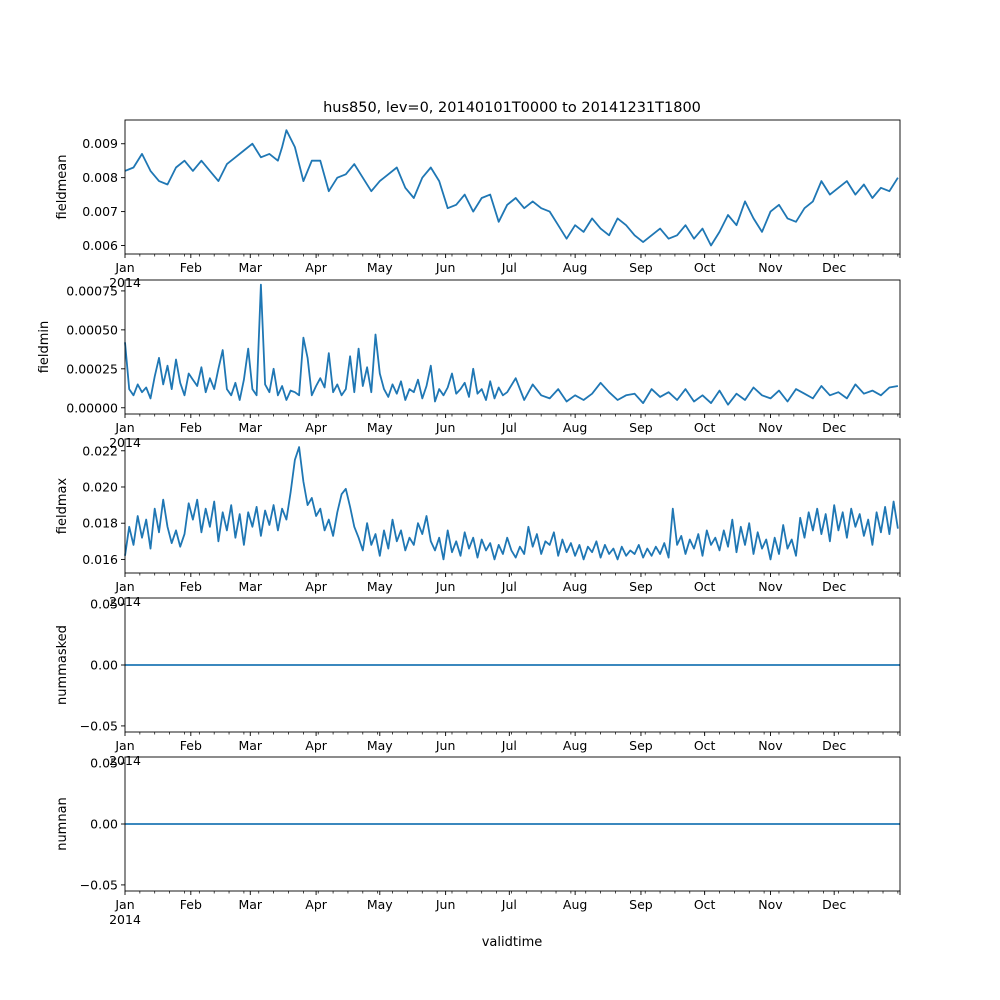 The image size is (1000, 1000). Describe the element at coordinates (62, 824) in the screenshot. I see `y-axis-label: numnan` at that location.